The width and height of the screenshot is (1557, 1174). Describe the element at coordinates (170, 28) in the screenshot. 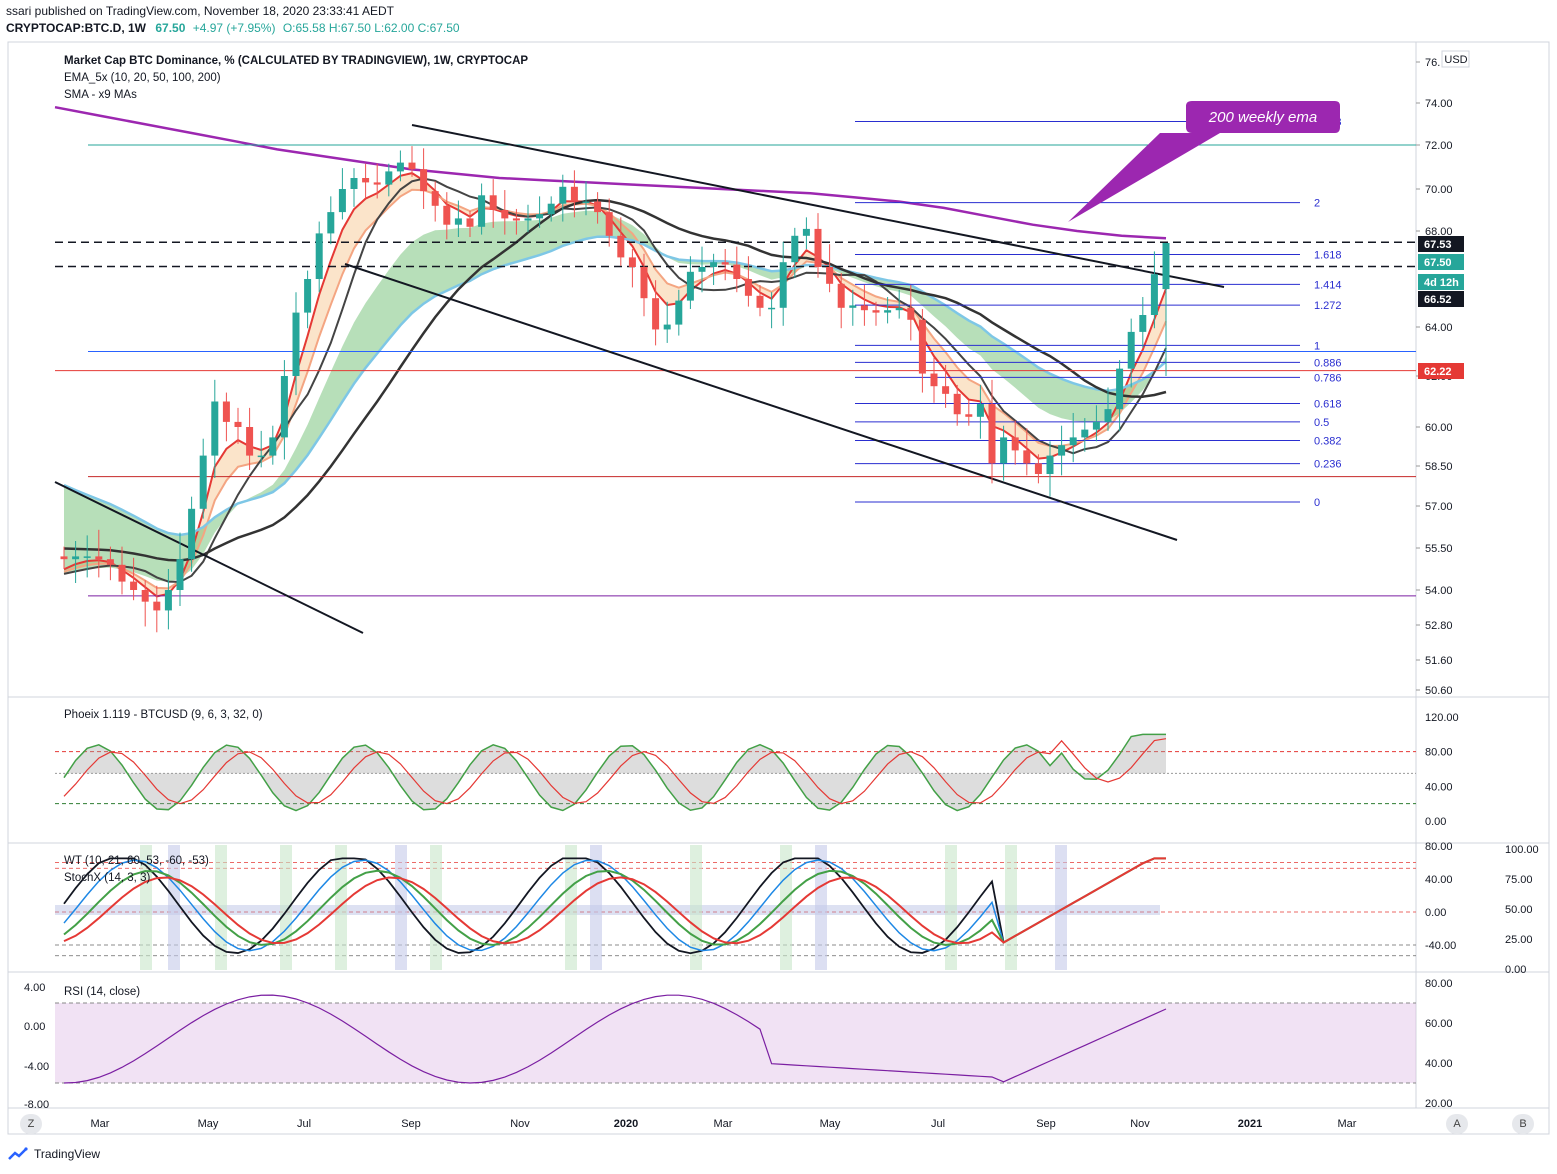

I see `last-price: 67.50` at that location.